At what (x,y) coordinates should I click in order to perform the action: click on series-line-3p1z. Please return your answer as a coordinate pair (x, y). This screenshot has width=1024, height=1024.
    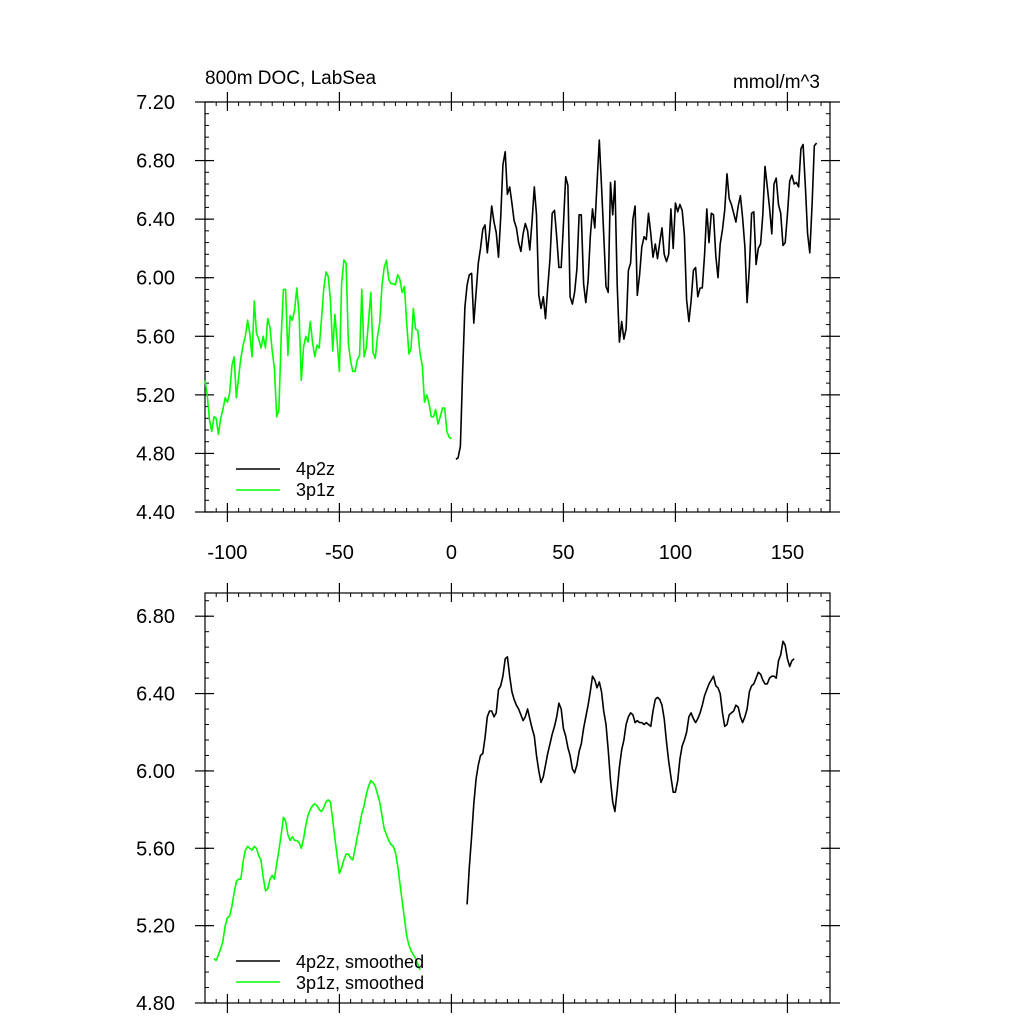
    Looking at the image, I should click on (328, 349).